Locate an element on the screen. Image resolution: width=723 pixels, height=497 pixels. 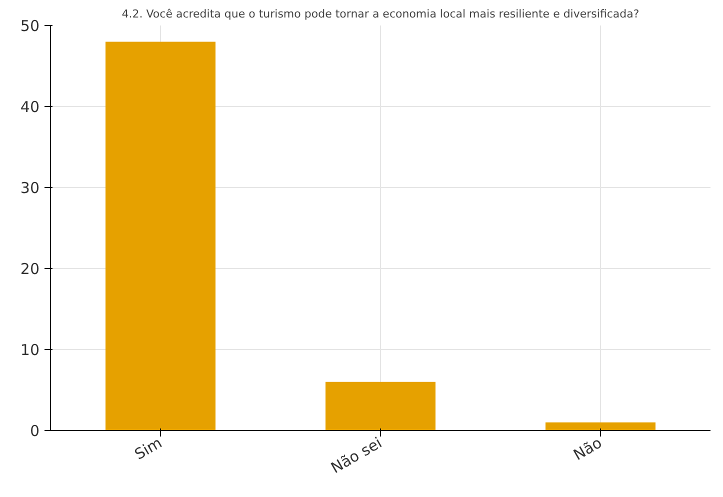
x-tick-label: Não sei is located at coordinates (357, 456).